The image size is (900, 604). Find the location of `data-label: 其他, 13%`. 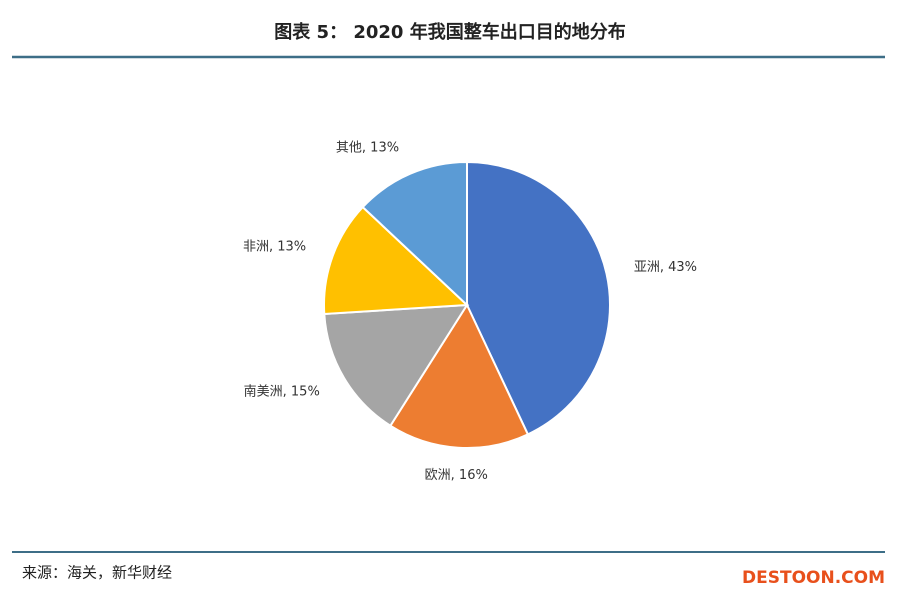

data-label: 其他, 13% is located at coordinates (367, 148).